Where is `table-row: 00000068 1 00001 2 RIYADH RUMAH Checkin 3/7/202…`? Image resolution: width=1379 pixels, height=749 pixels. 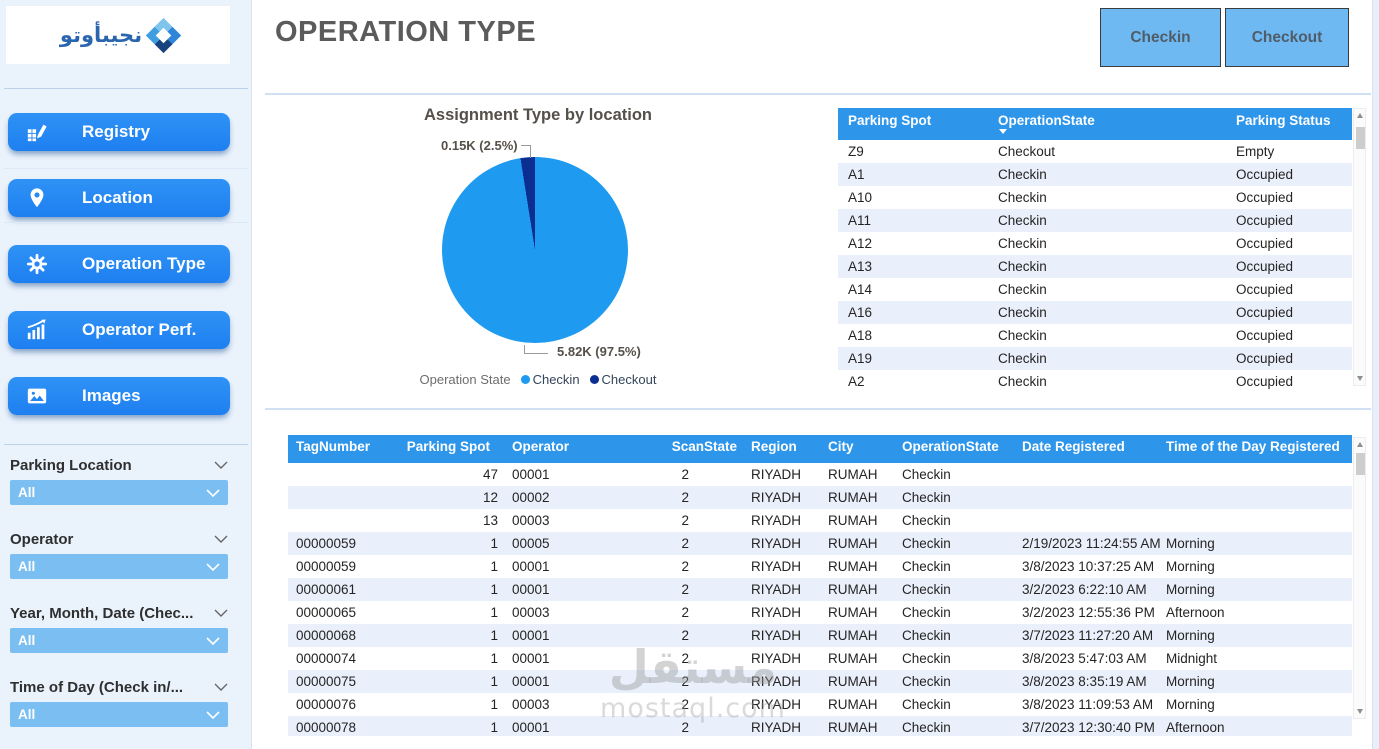 table-row: 00000068 1 00001 2 RIYADH RUMAH Checkin 3/7/202… is located at coordinates (820, 635).